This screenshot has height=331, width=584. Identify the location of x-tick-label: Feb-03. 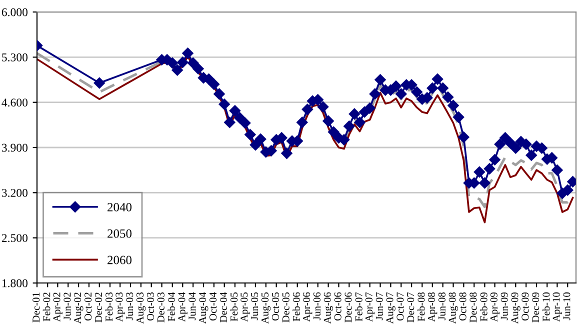
(109, 307).